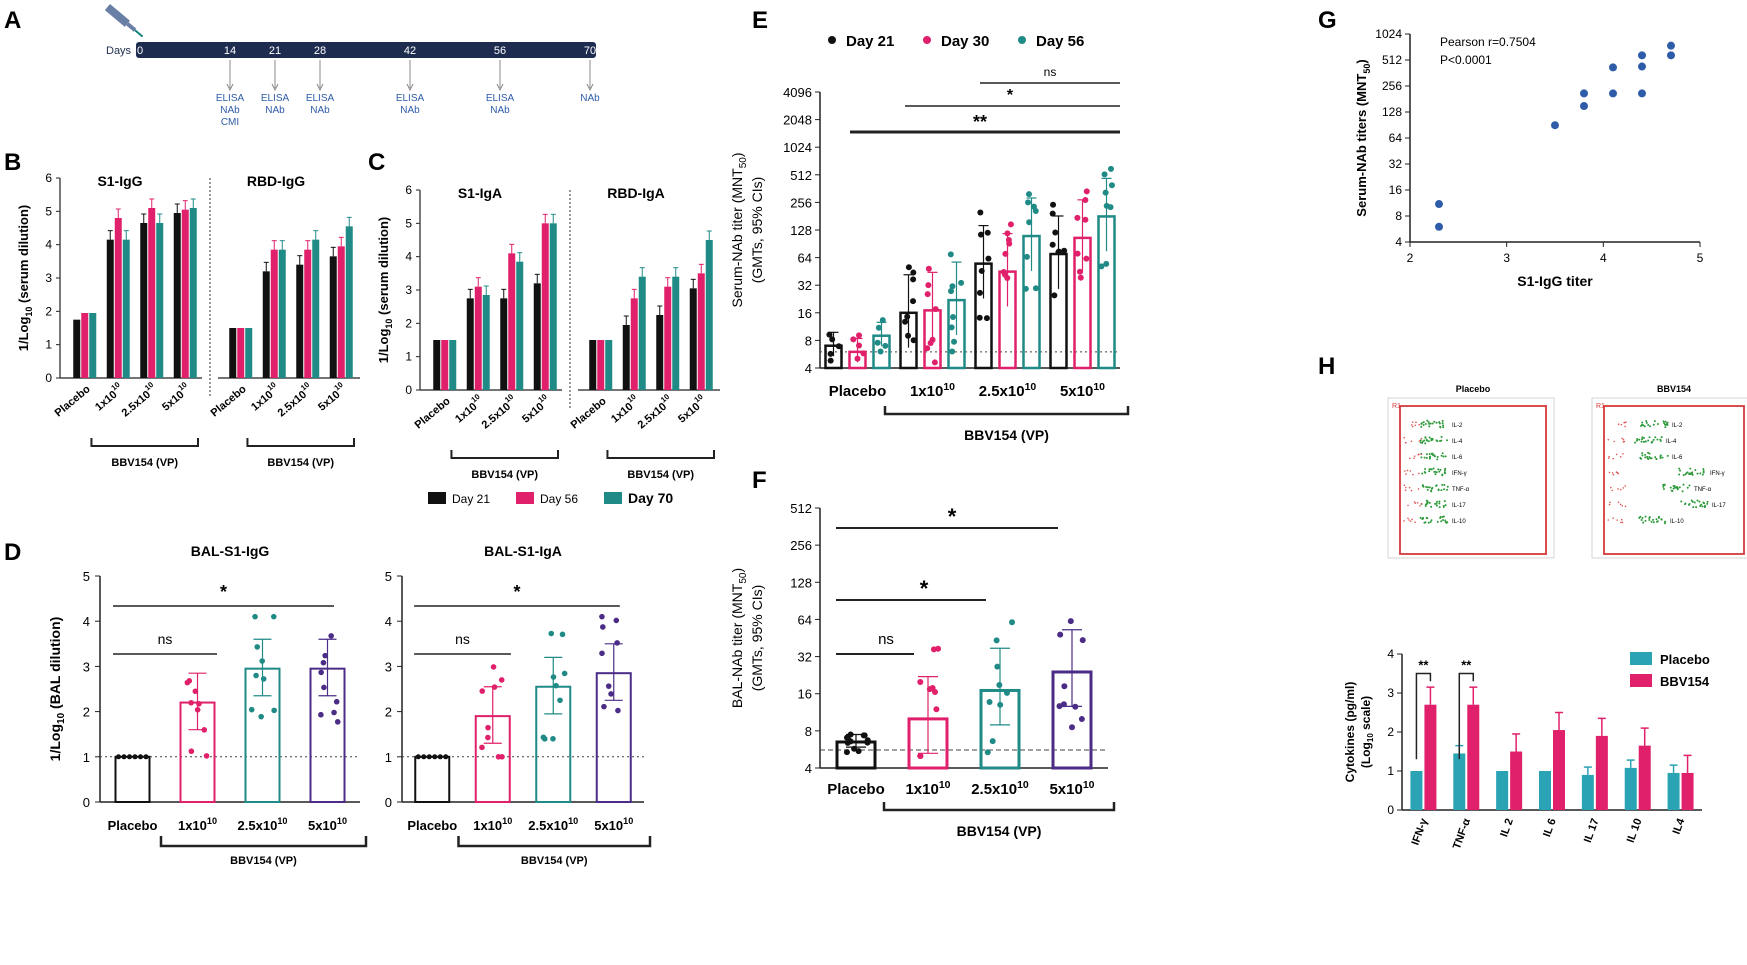  What do you see at coordinates (500, 110) in the screenshot?
I see `timeline-assay-label: NAb` at bounding box center [500, 110].